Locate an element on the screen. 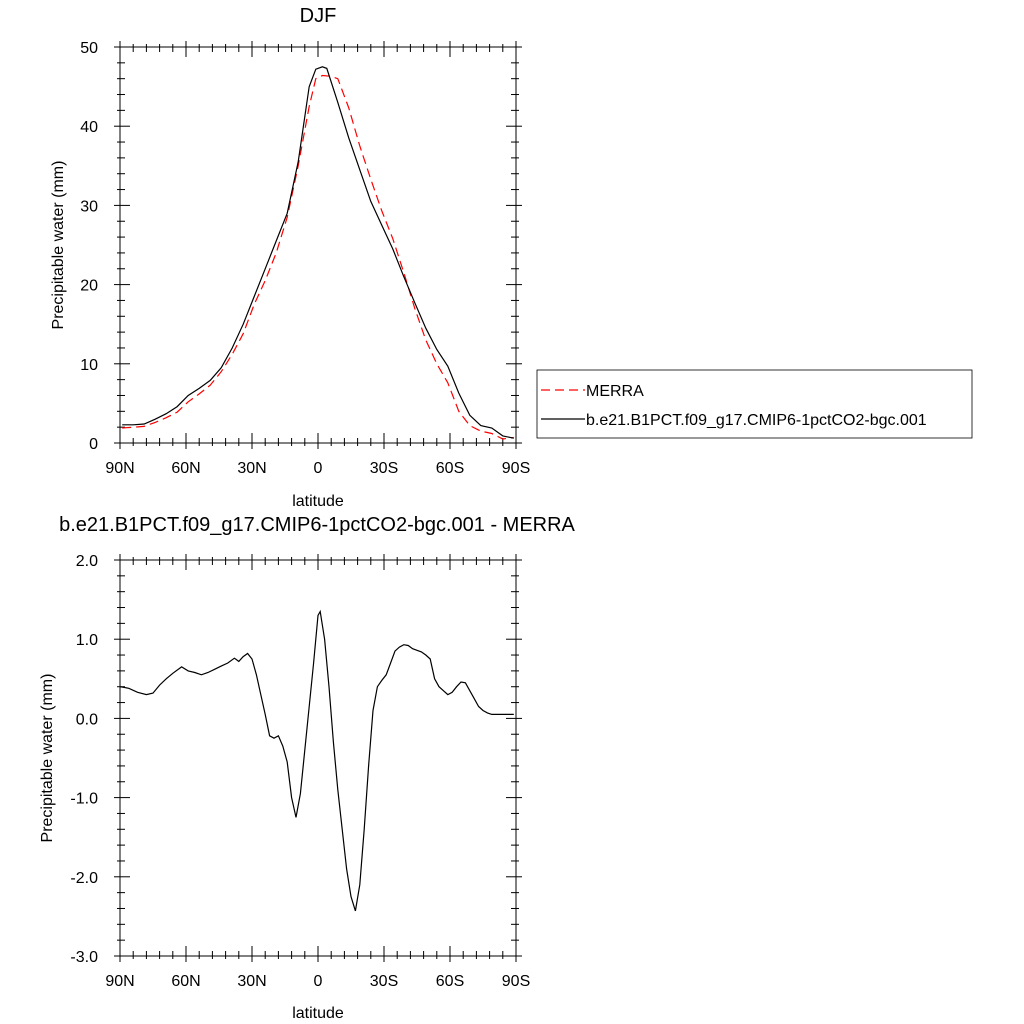 This screenshot has height=1024, width=1024. y-tick-label: 30 is located at coordinates (89, 206).